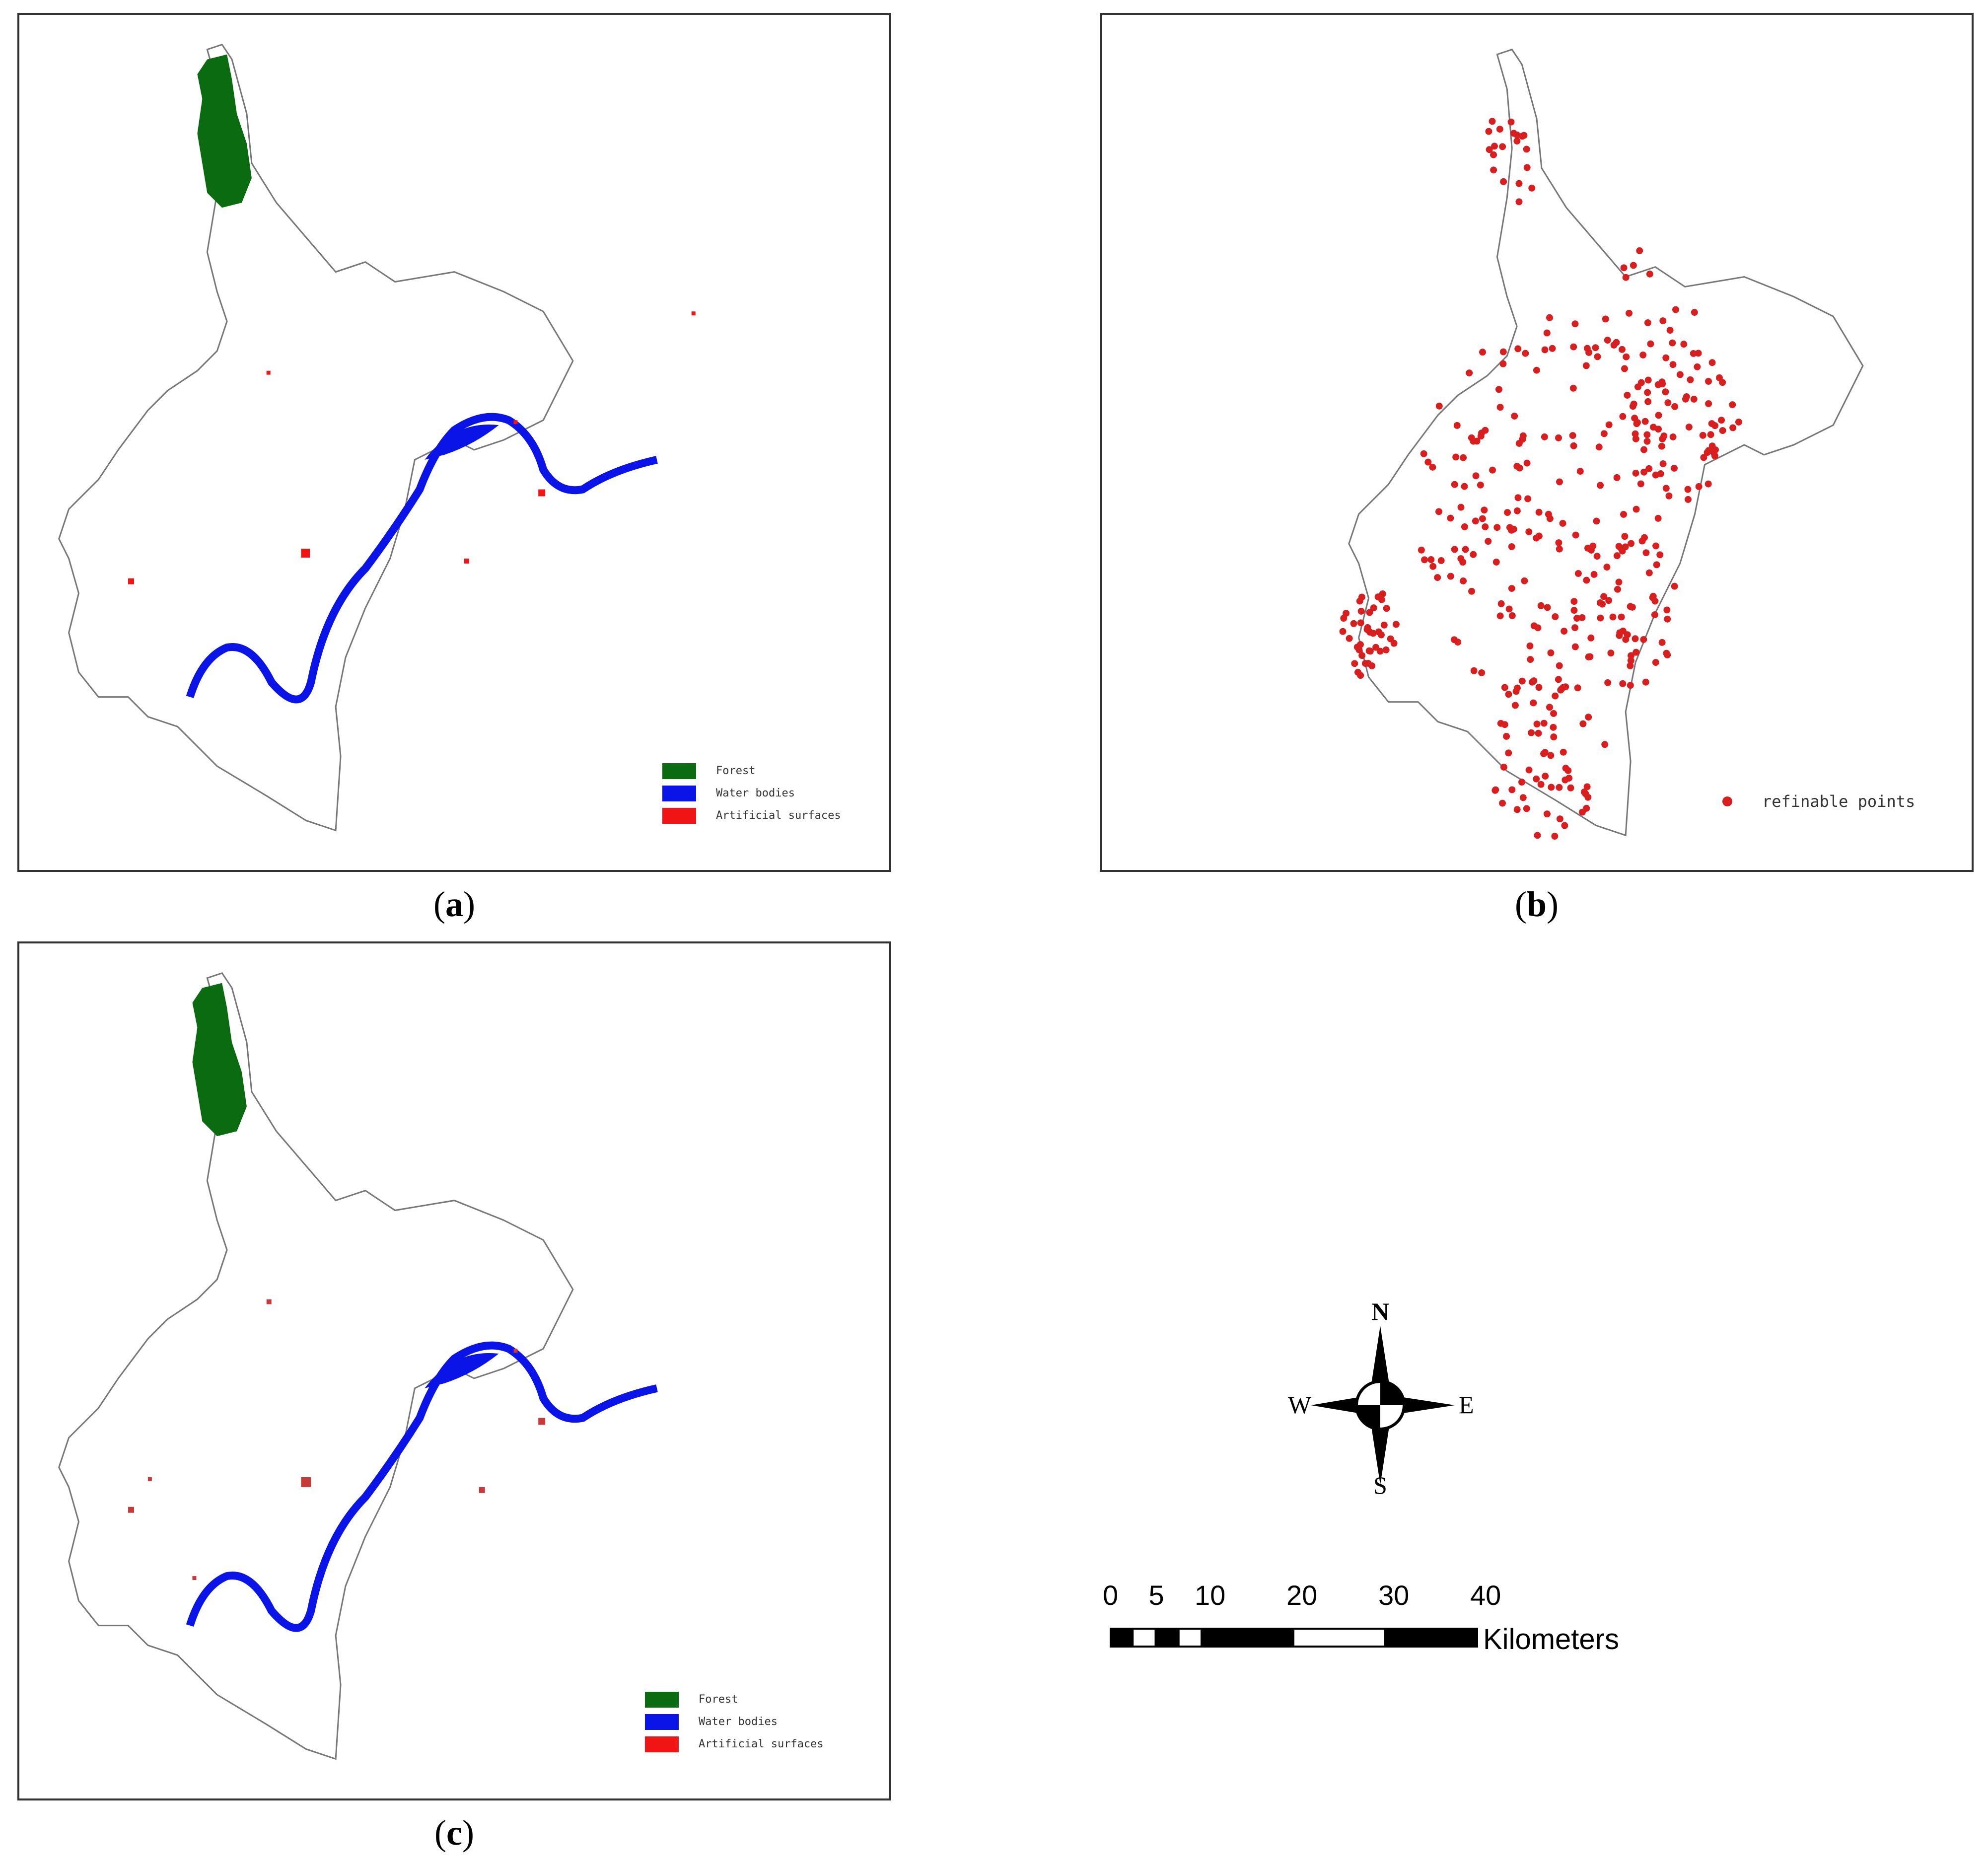 The height and width of the screenshot is (1869, 1988). I want to click on compass-n: N, so click(1380, 1311).